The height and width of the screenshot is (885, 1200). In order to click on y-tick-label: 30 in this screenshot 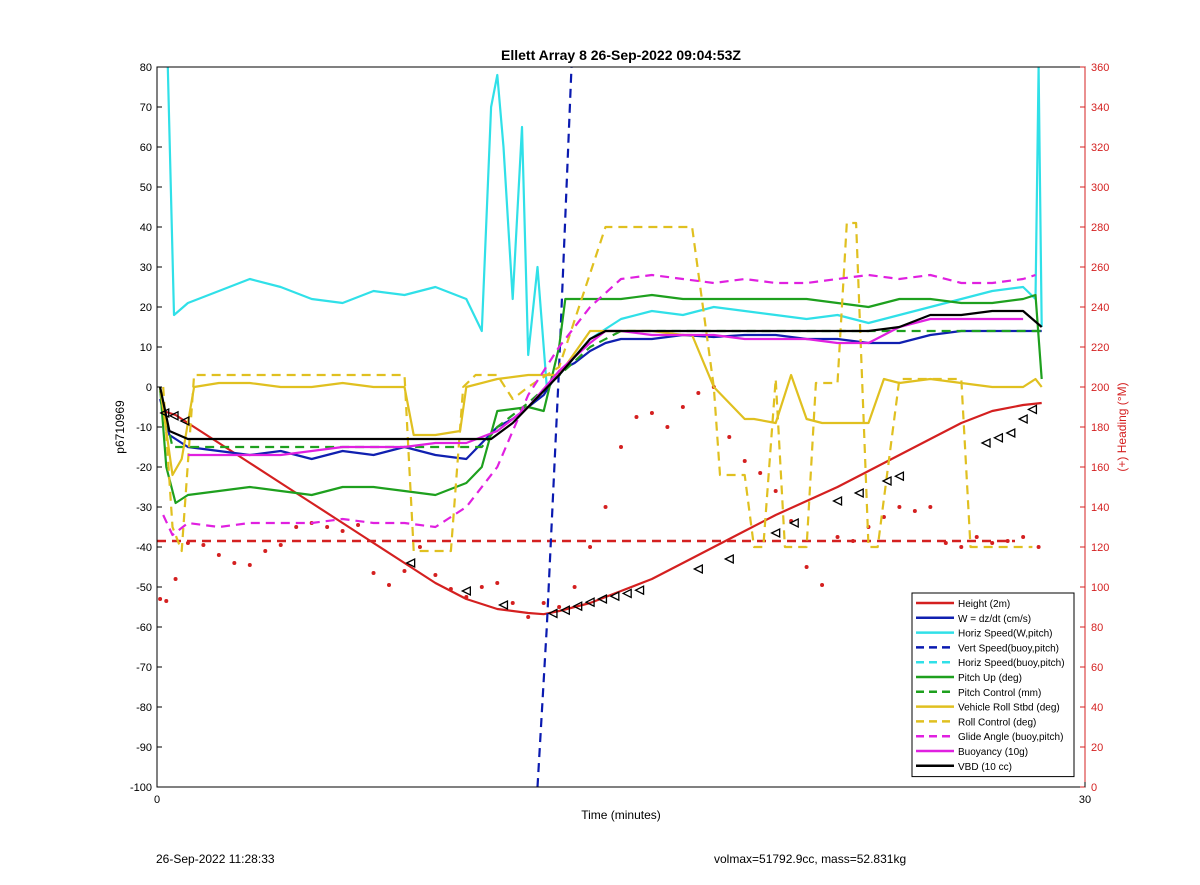, I will do `click(146, 268)`.